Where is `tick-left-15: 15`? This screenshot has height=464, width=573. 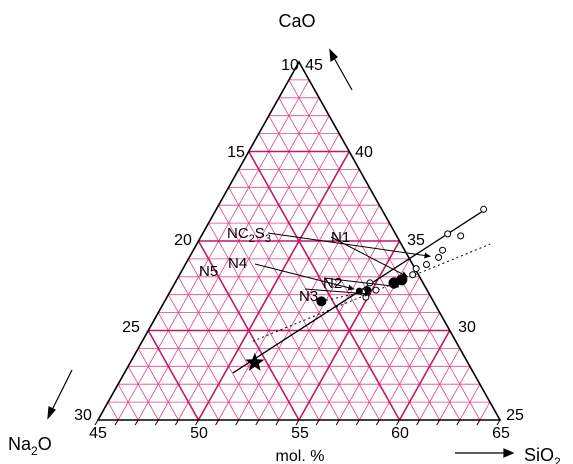 tick-left-15: 15 is located at coordinates (236, 152).